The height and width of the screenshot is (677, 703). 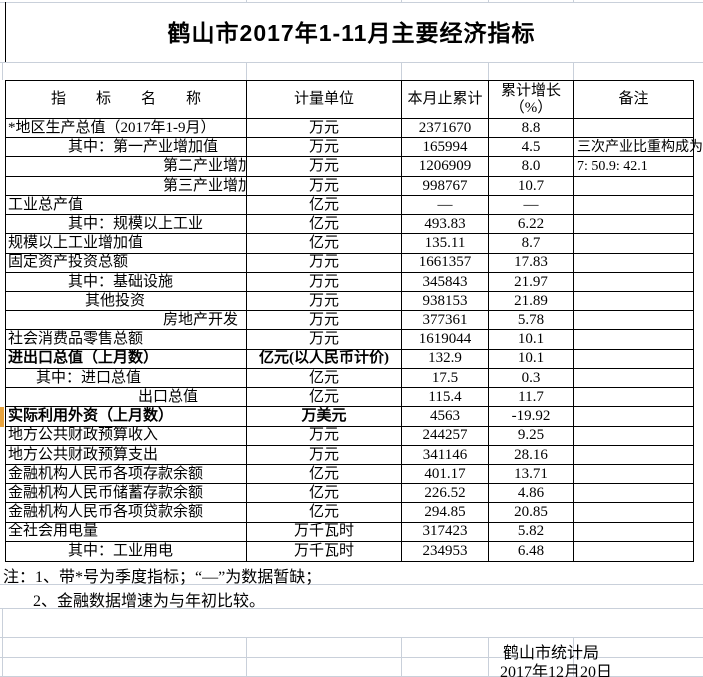 I want to click on value-cell: 998767, so click(x=445, y=186).